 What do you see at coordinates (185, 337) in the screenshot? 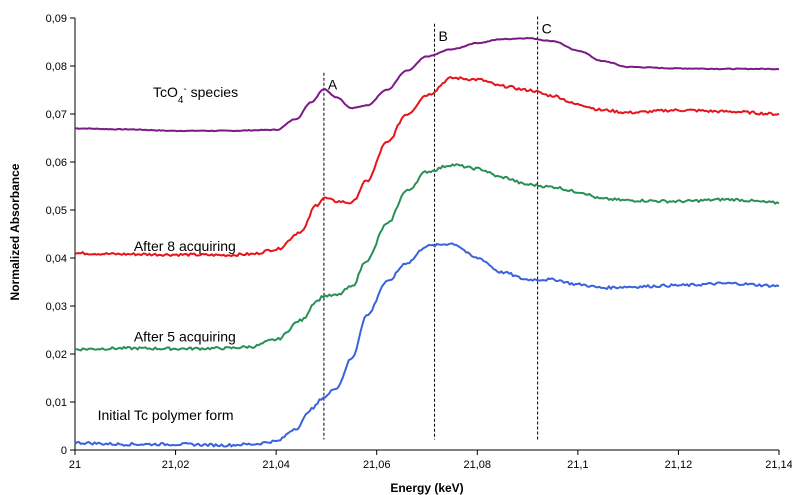
I see `series-label: After 5 acquiring` at bounding box center [185, 337].